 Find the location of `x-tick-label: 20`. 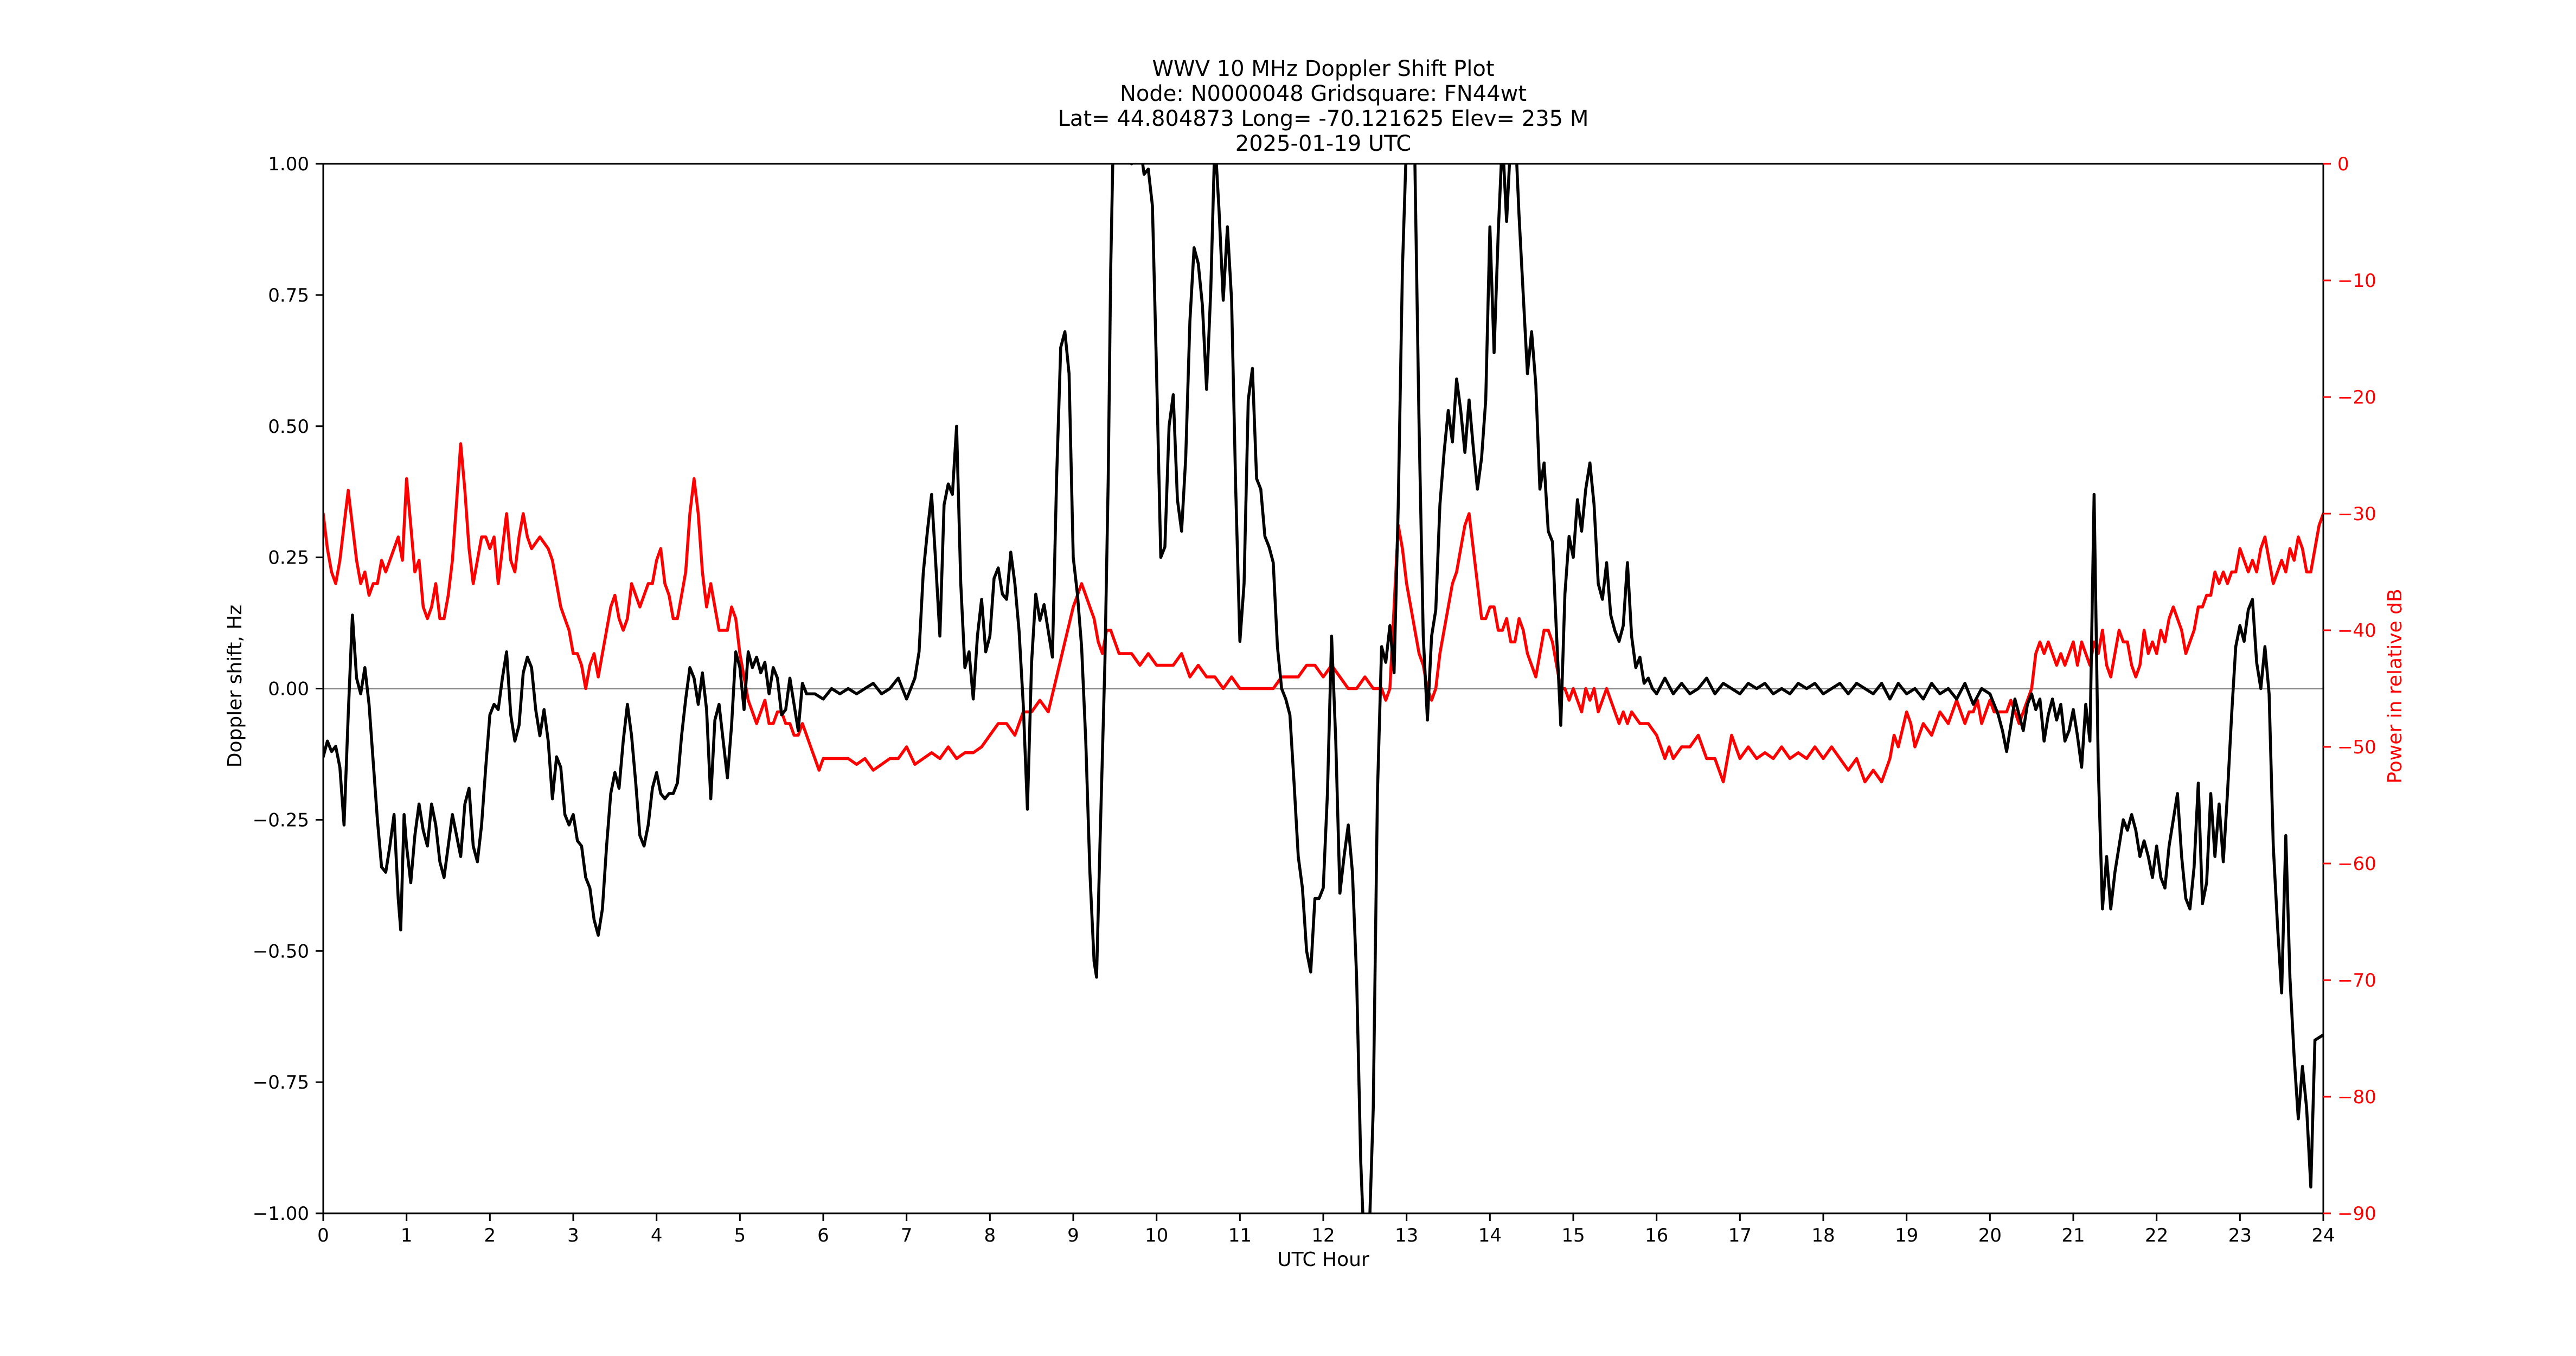

x-tick-label: 20 is located at coordinates (1990, 1235).